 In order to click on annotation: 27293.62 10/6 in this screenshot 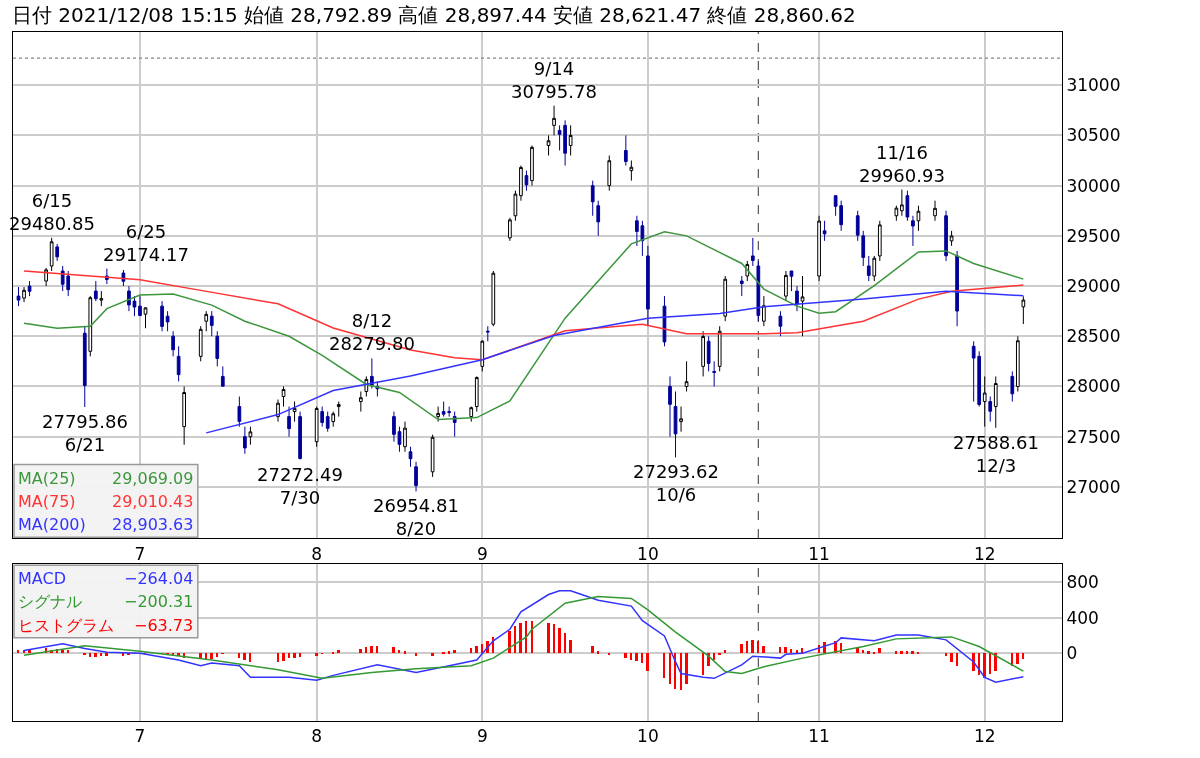, I will do `click(676, 483)`.